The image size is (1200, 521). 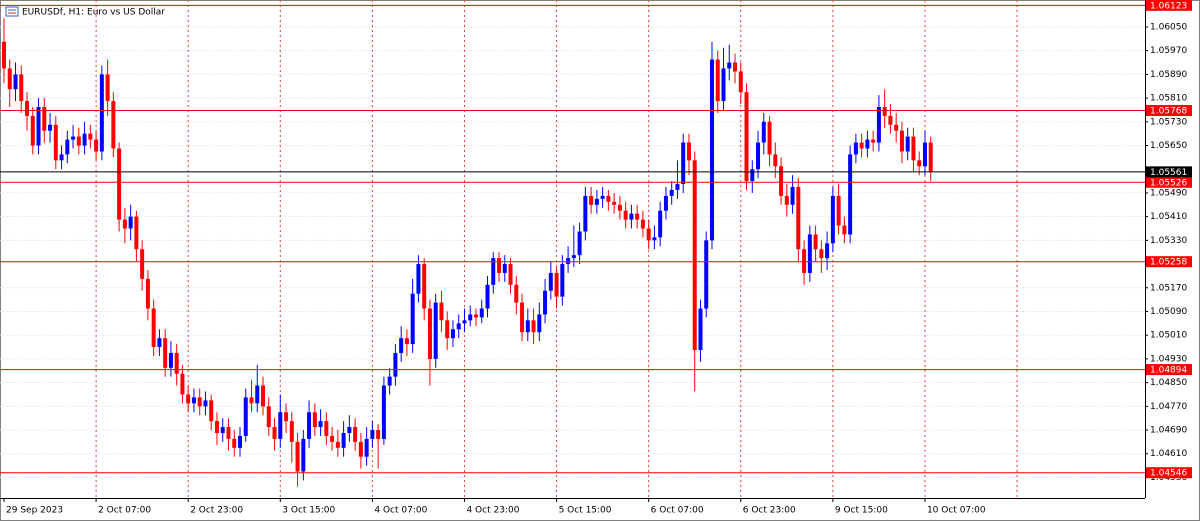 What do you see at coordinates (1168, 75) in the screenshot?
I see `y-tick-label: 1.05890` at bounding box center [1168, 75].